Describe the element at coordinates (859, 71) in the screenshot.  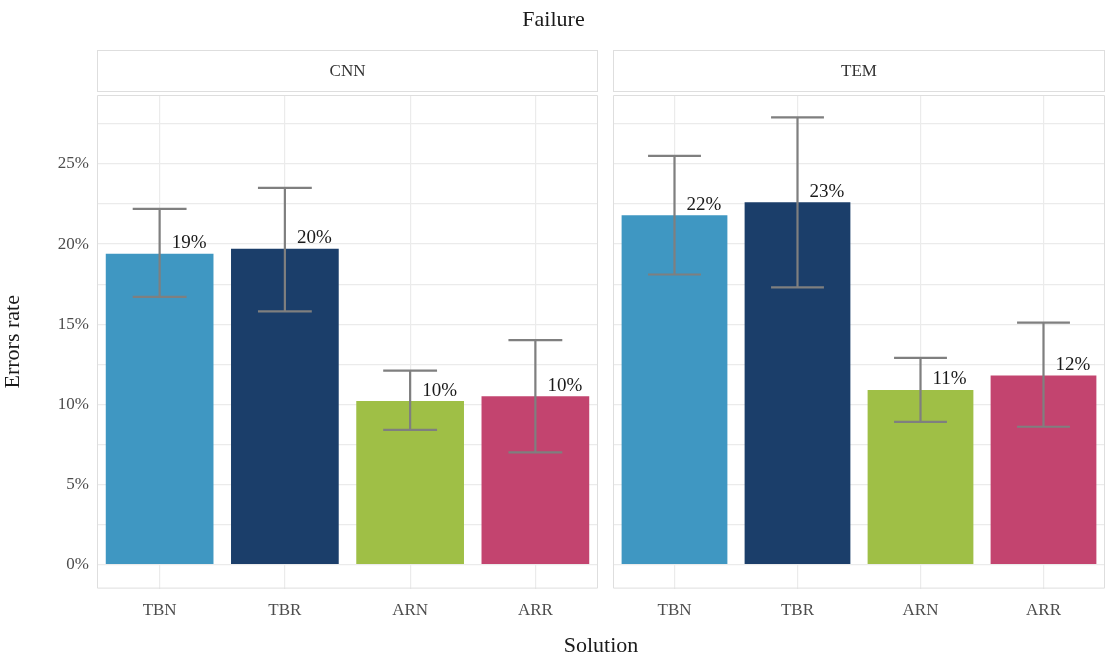
I see `chart-subtitle: TEM` at that location.